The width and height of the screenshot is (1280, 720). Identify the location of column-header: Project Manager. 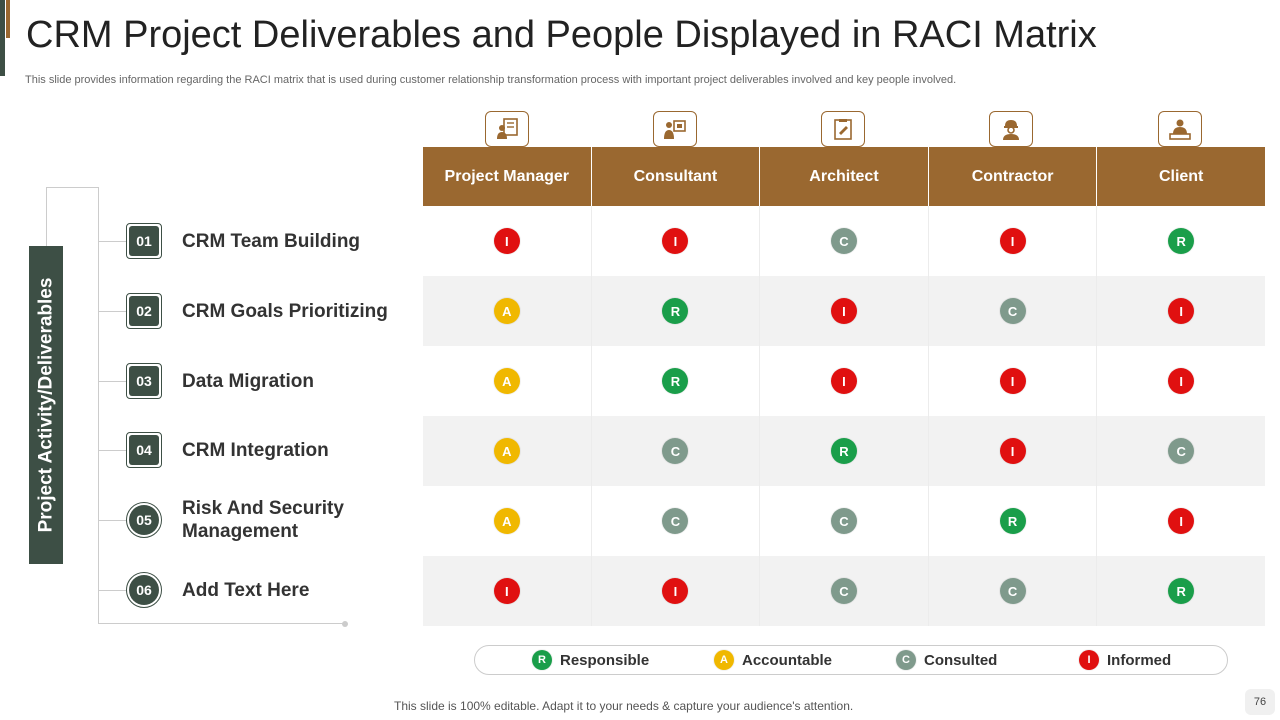
(507, 176).